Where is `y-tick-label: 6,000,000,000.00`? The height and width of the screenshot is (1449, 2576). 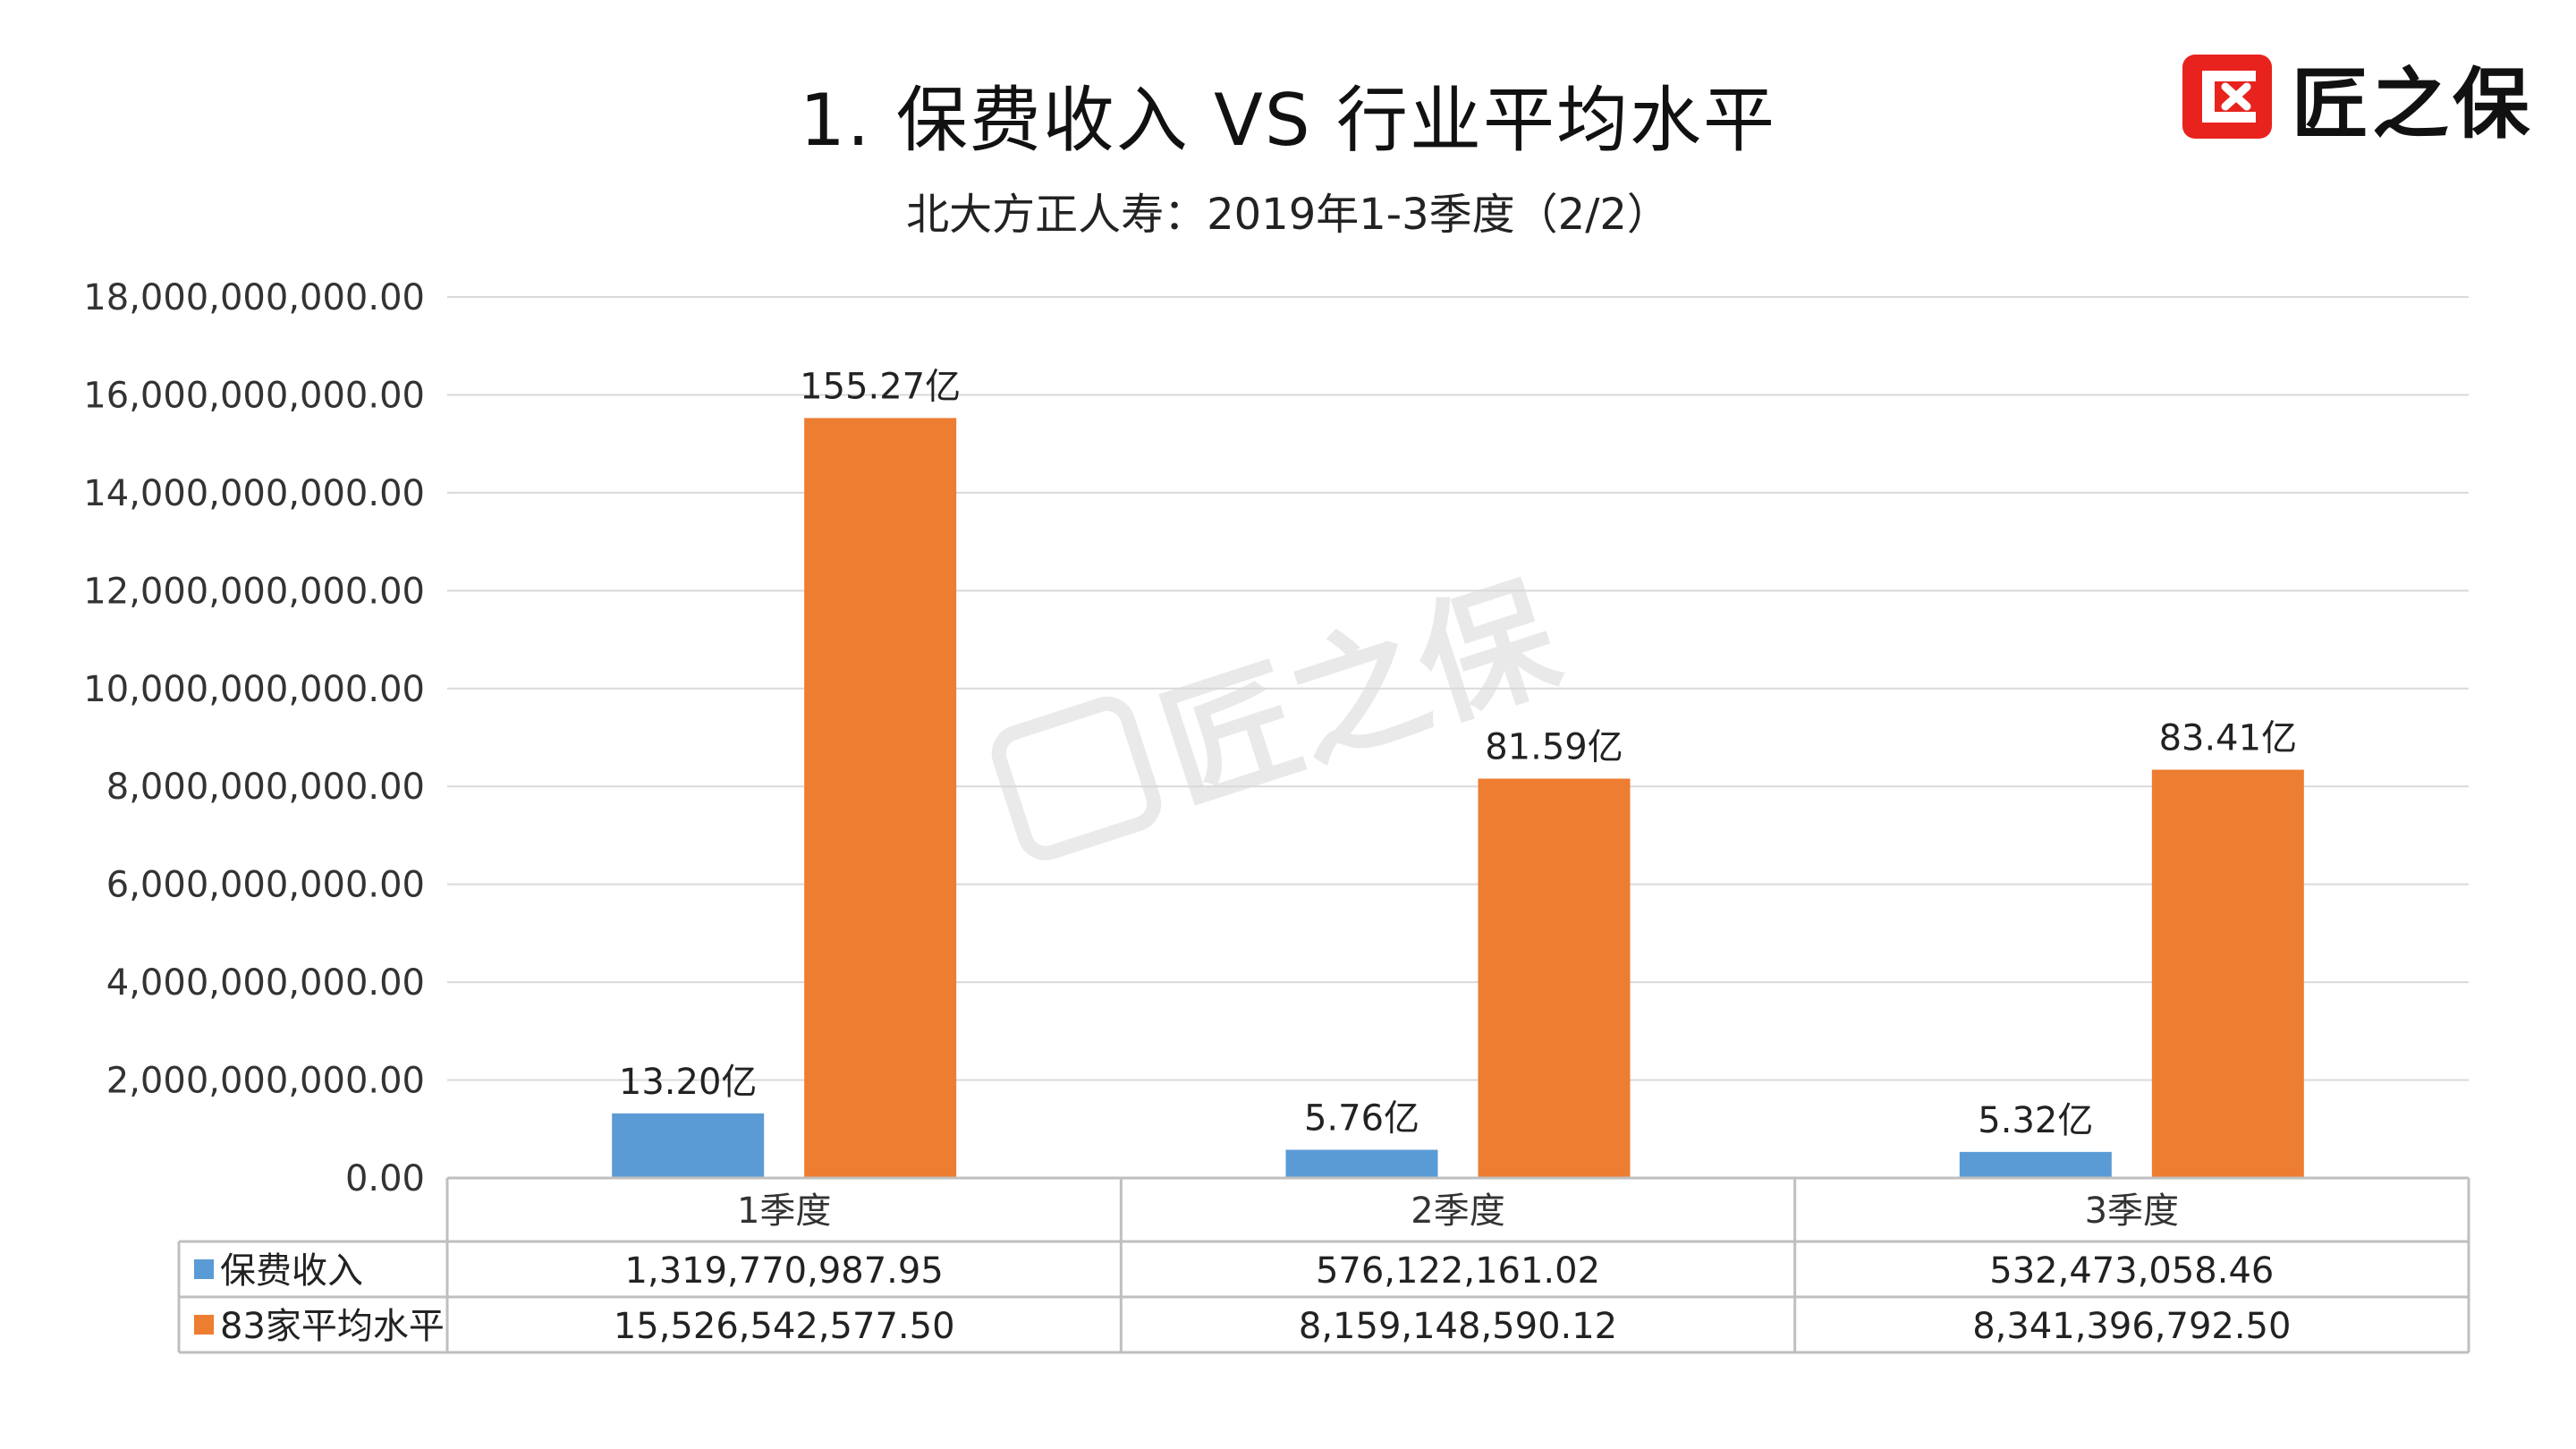 y-tick-label: 6,000,000,000.00 is located at coordinates (265, 885).